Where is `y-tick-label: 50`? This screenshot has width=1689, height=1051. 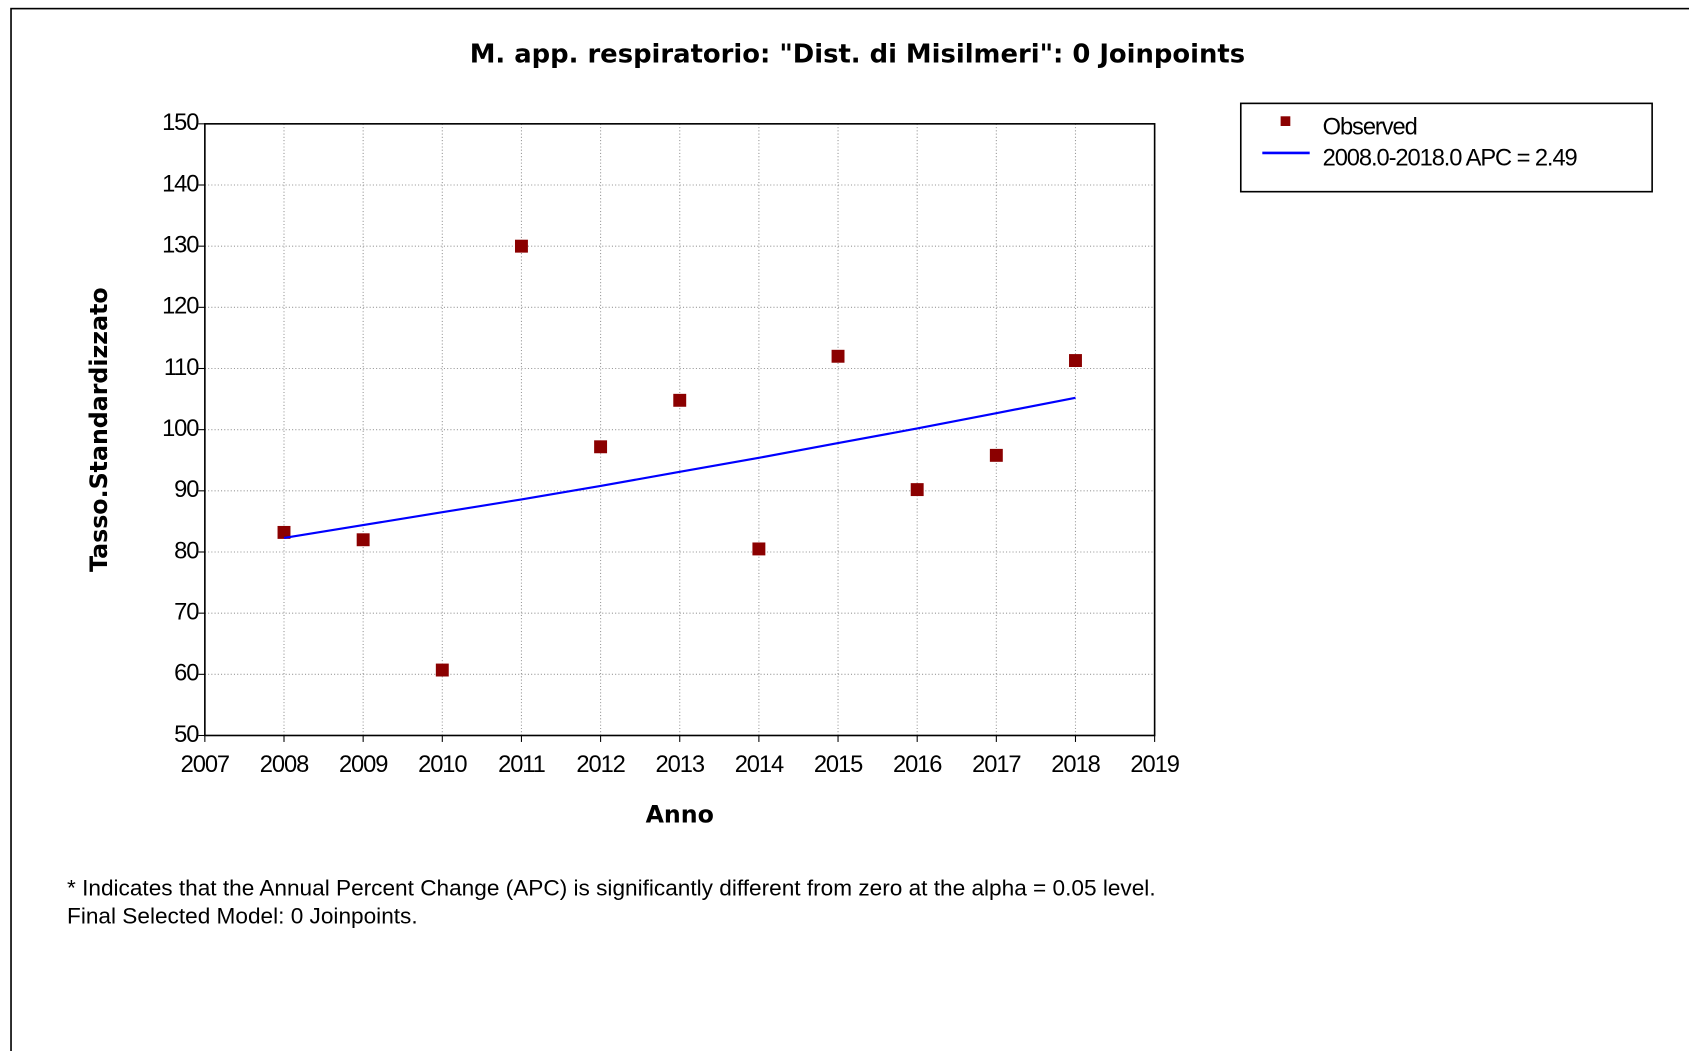
y-tick-label: 50 is located at coordinates (186, 735).